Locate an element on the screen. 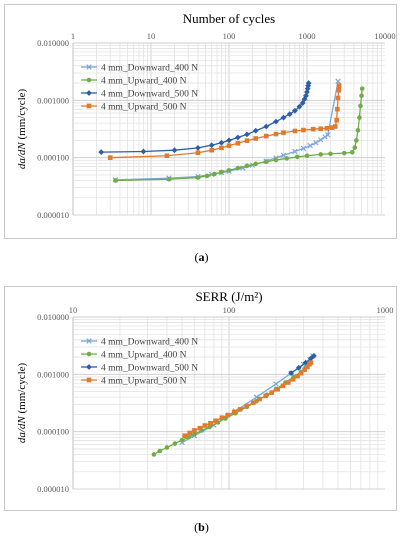 The height and width of the screenshot is (550, 403). chart-b-legend-label: 4 mm_Downward_400 N is located at coordinates (149, 343).